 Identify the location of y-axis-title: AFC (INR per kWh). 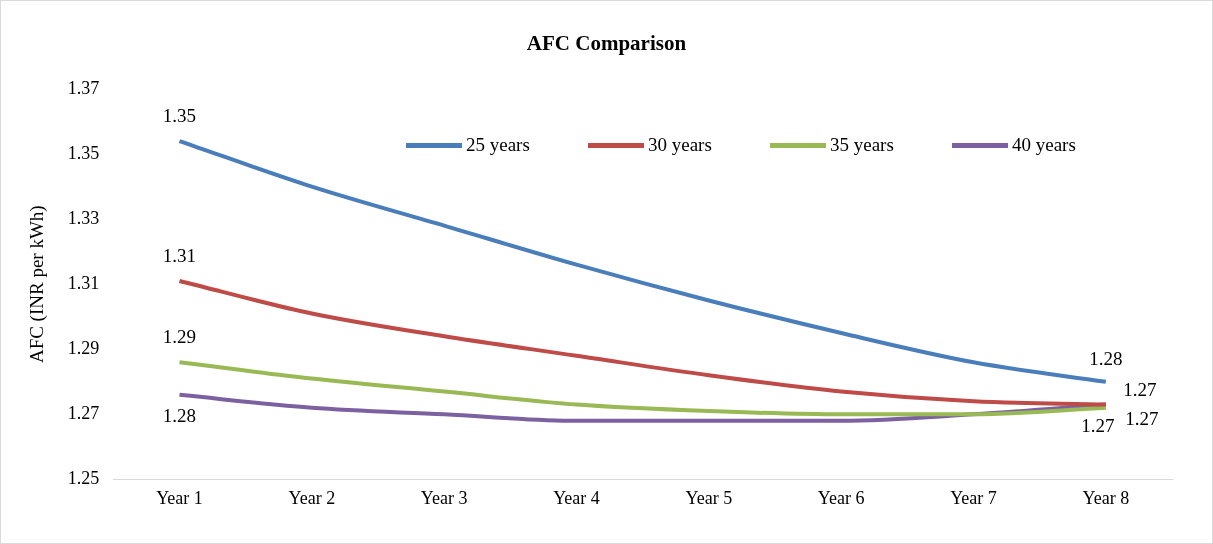
(37, 284).